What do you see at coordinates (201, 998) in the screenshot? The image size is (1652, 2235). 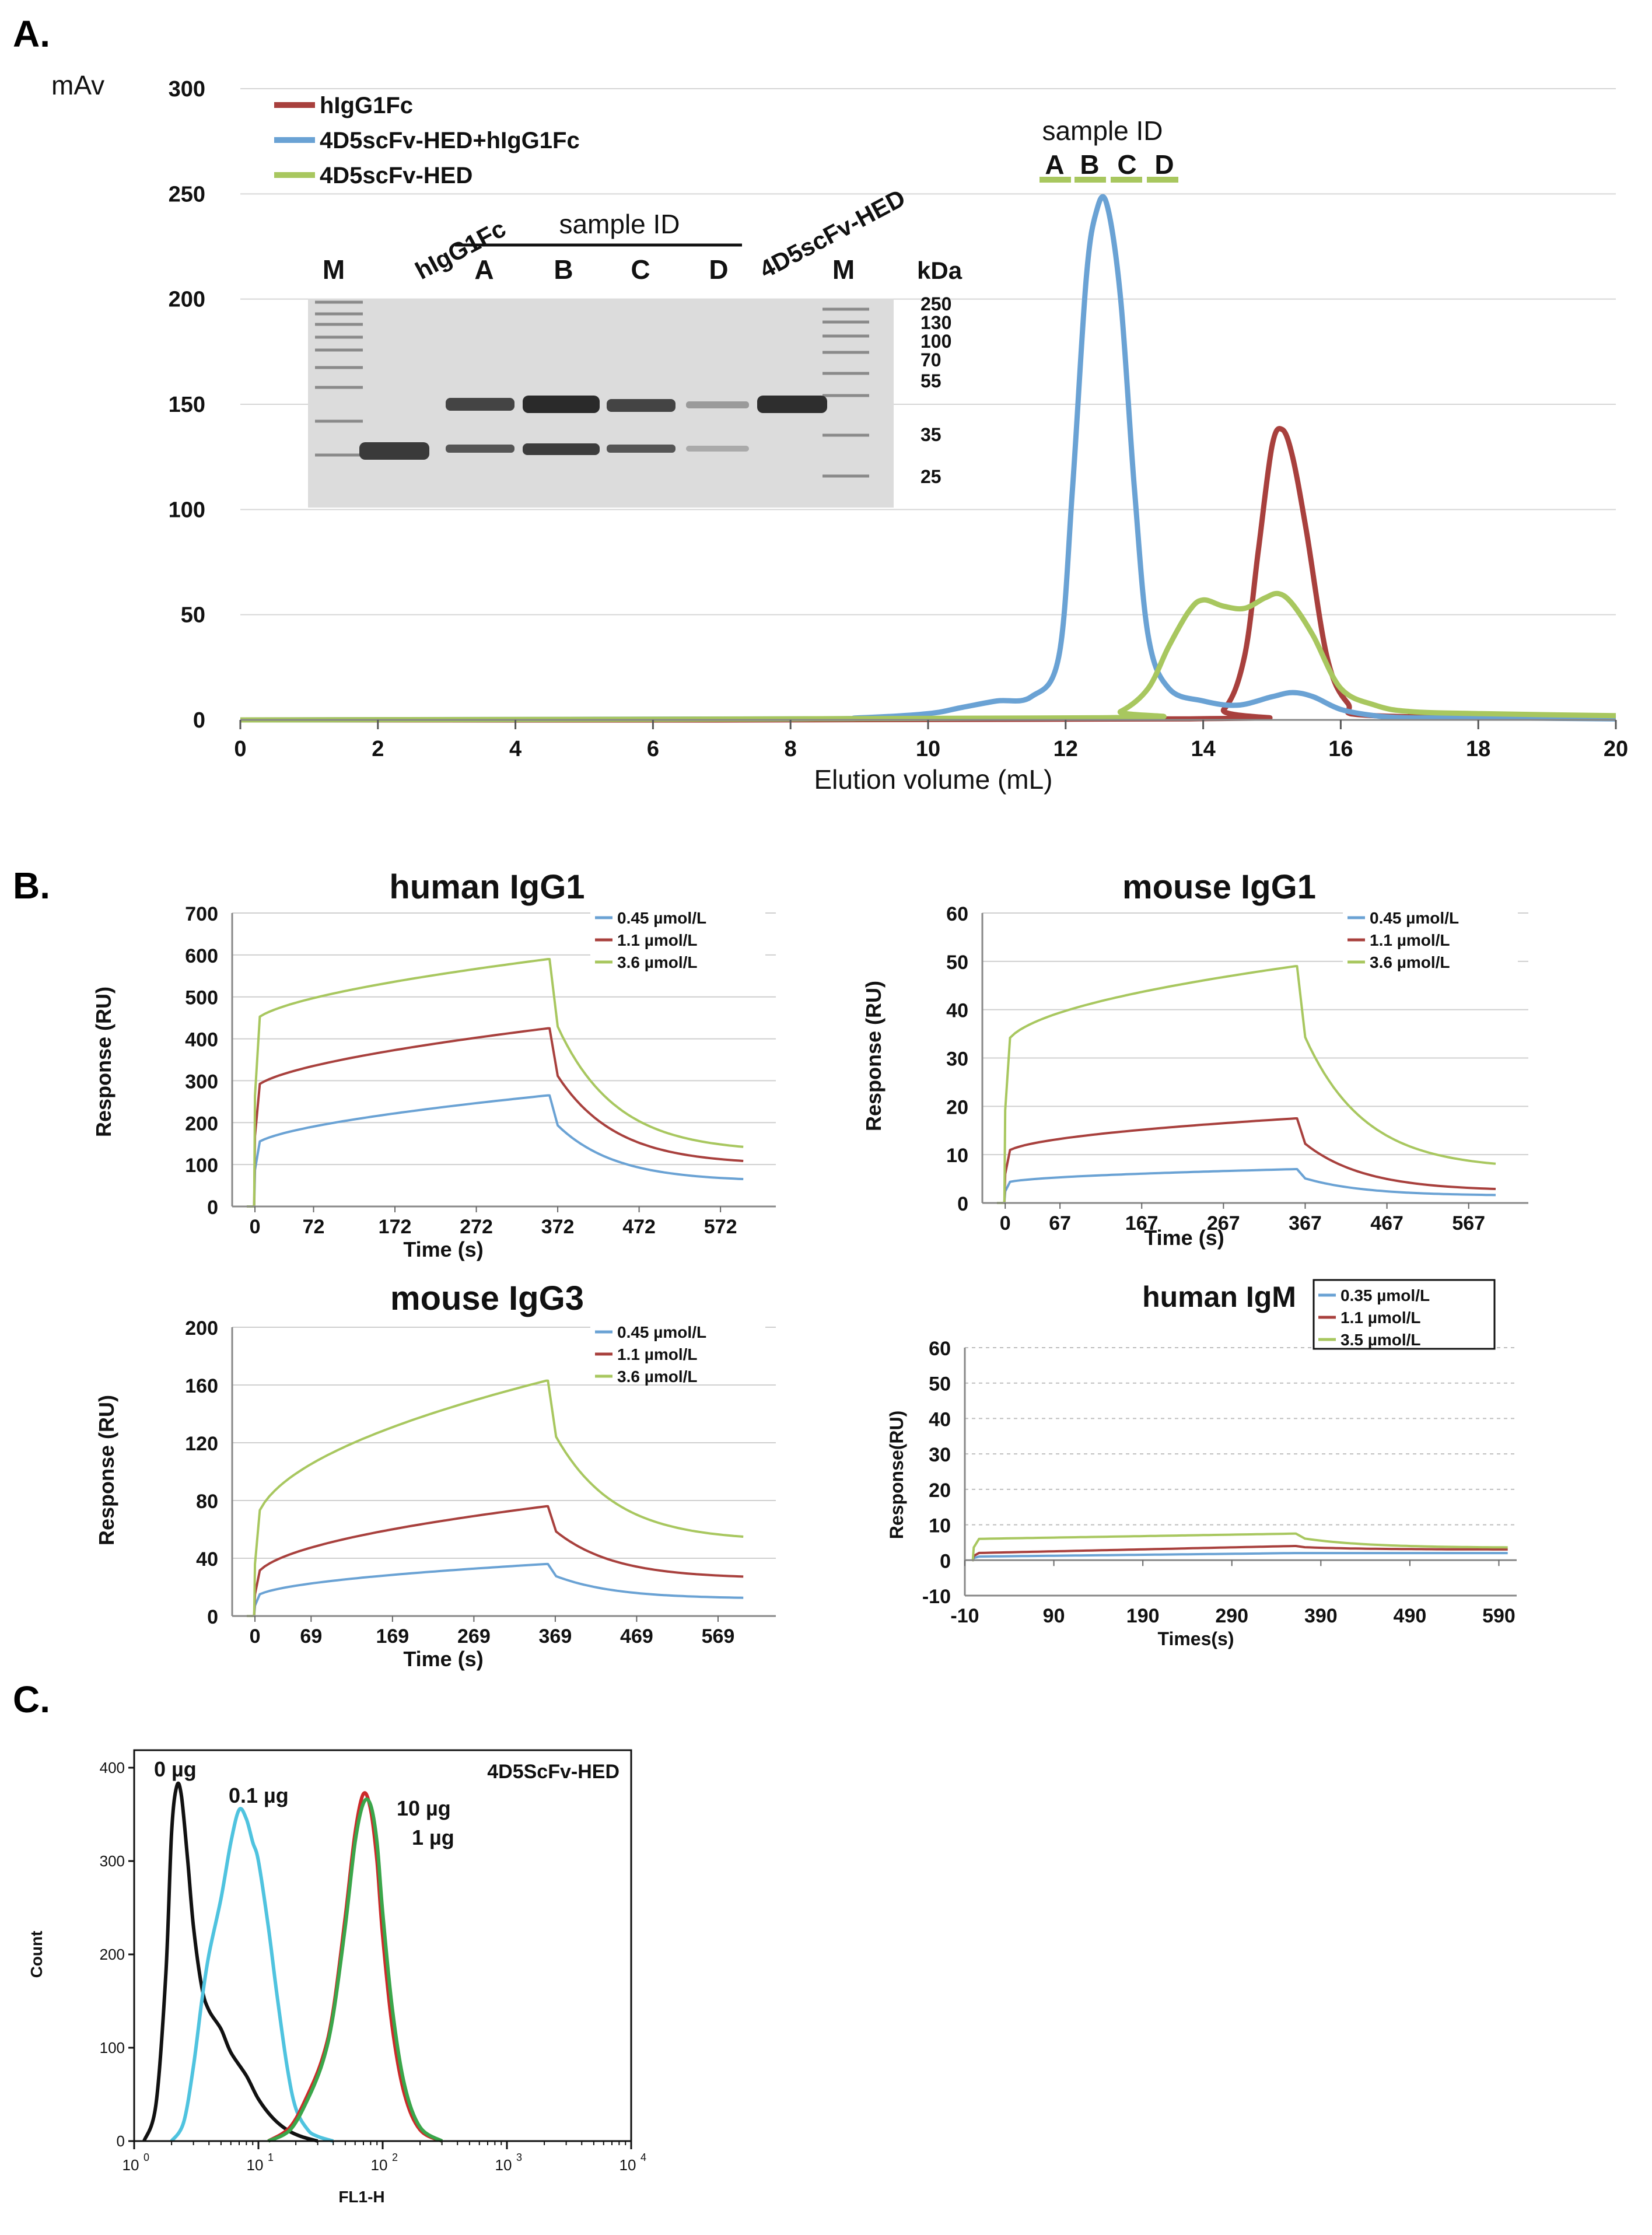 I see `y-tick-500: 500` at bounding box center [201, 998].